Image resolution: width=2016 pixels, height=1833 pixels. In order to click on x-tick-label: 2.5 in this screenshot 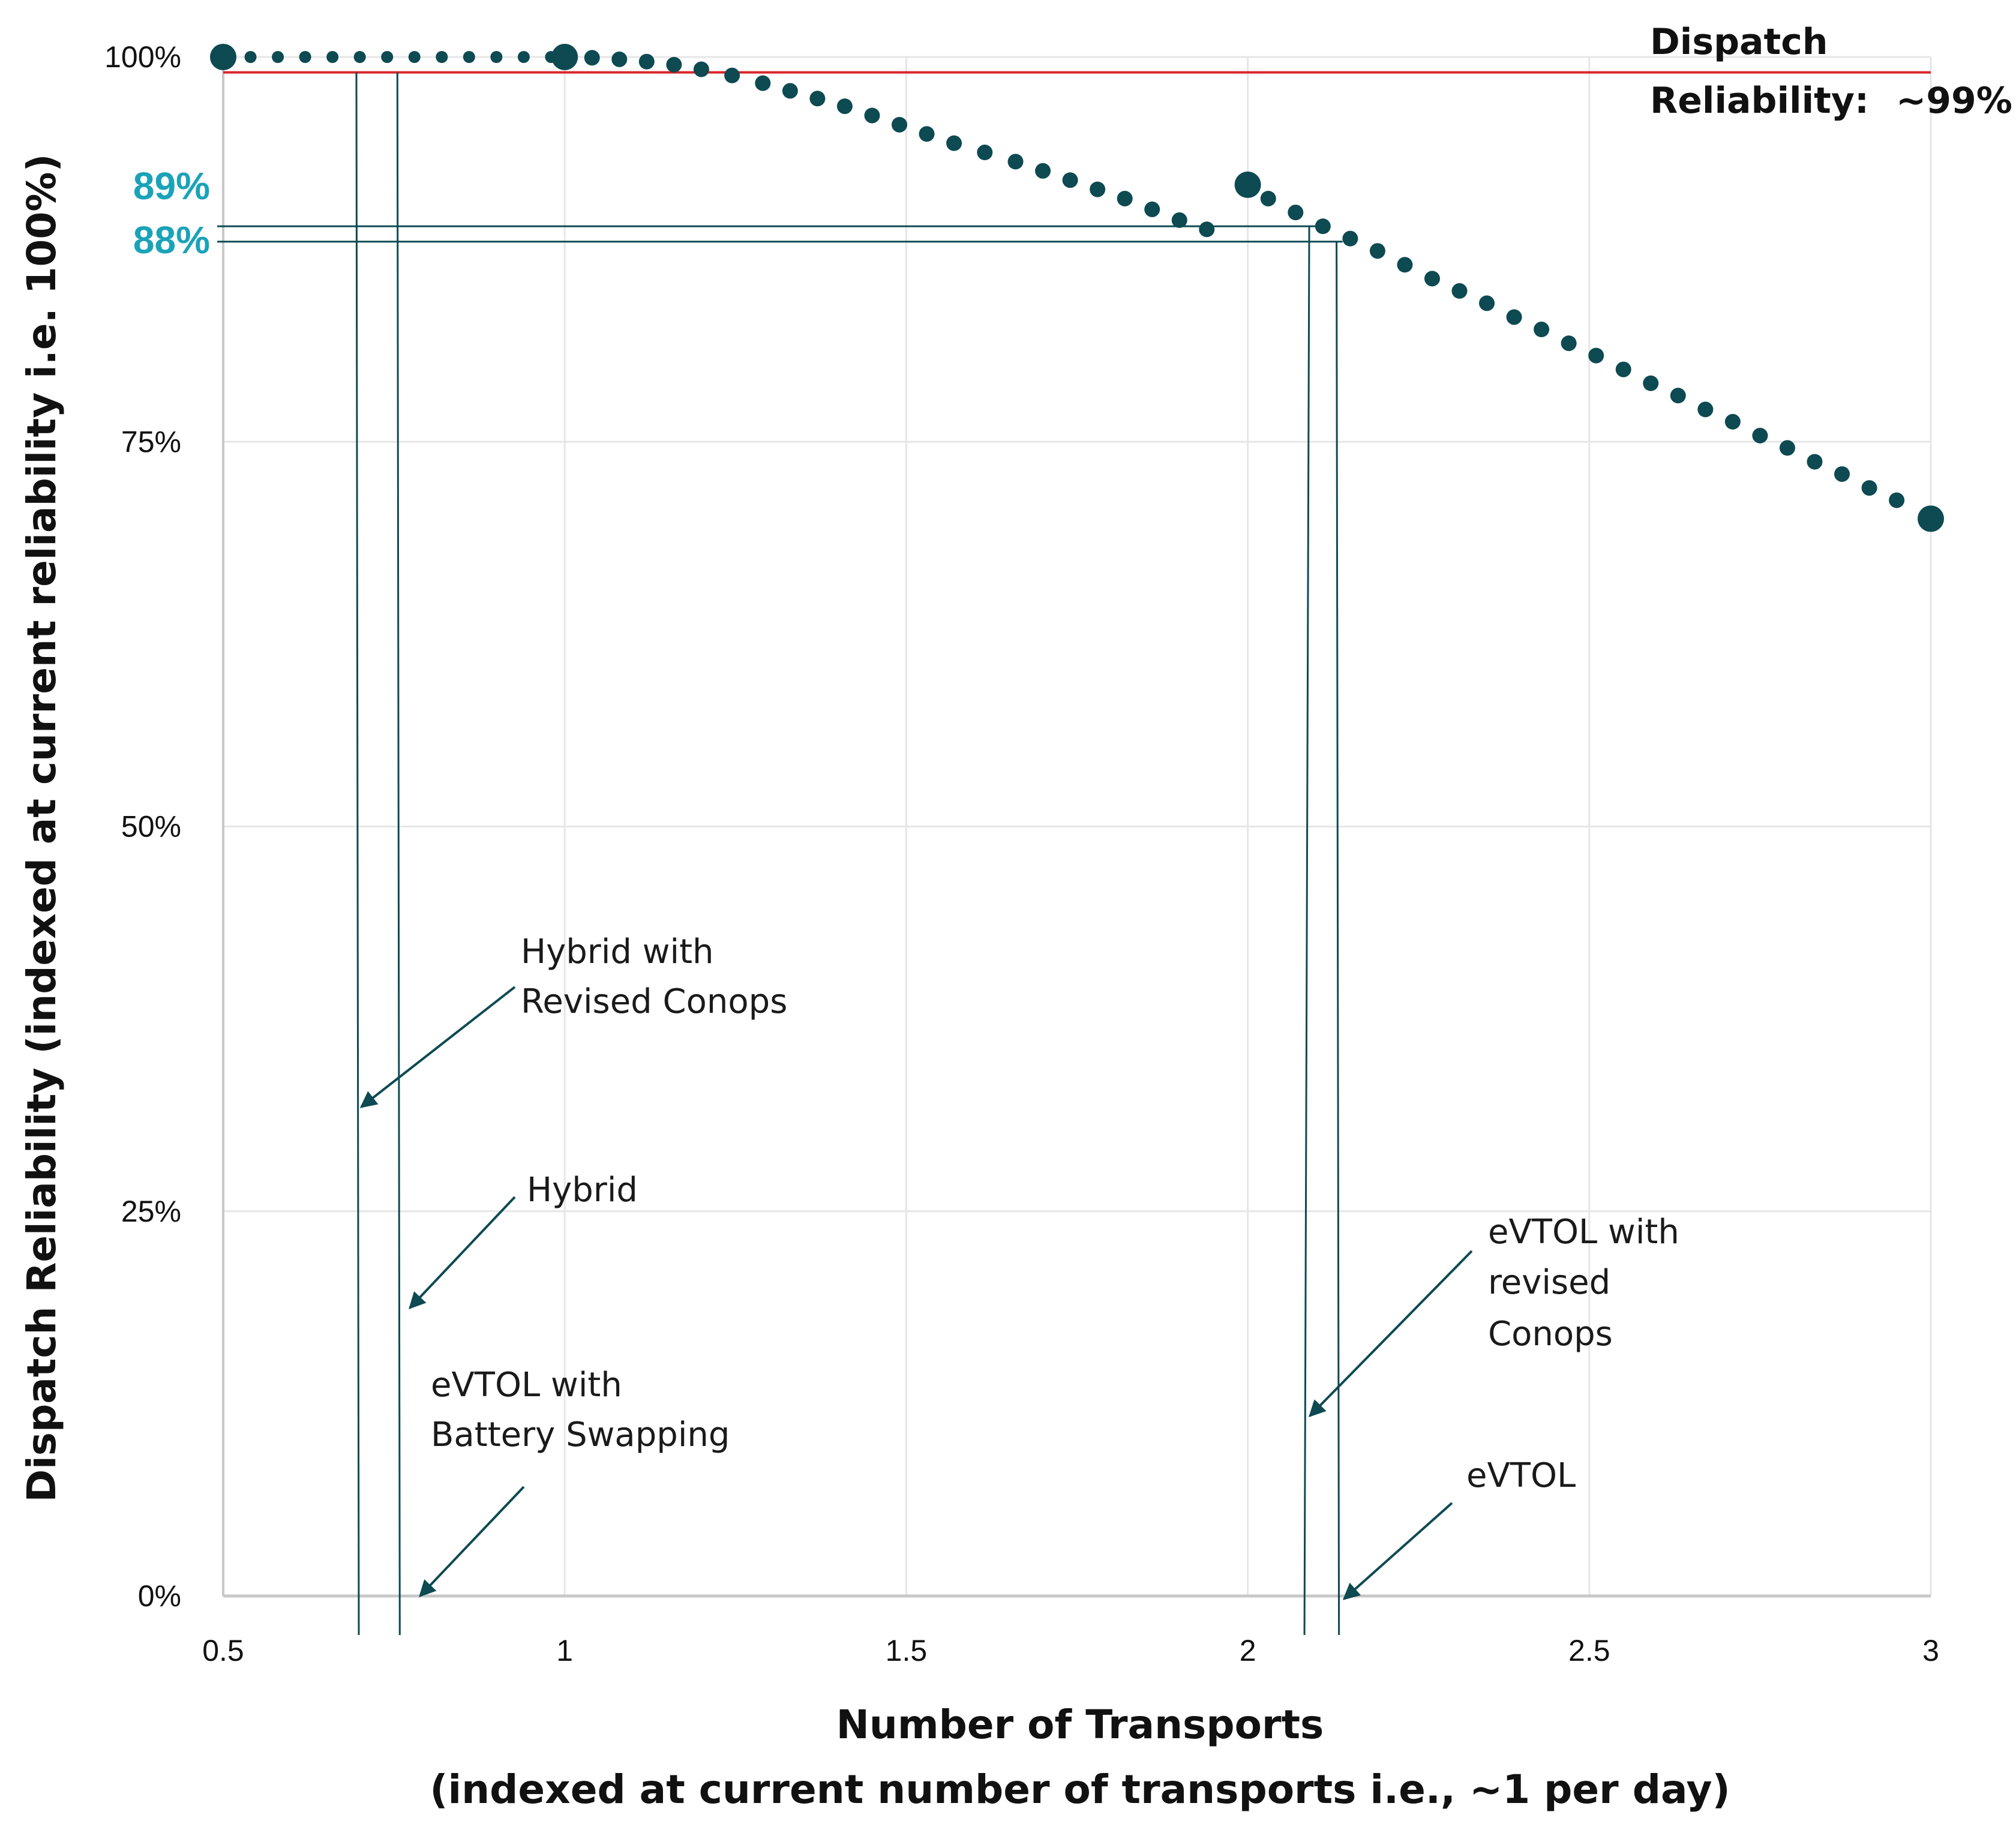, I will do `click(1589, 1650)`.